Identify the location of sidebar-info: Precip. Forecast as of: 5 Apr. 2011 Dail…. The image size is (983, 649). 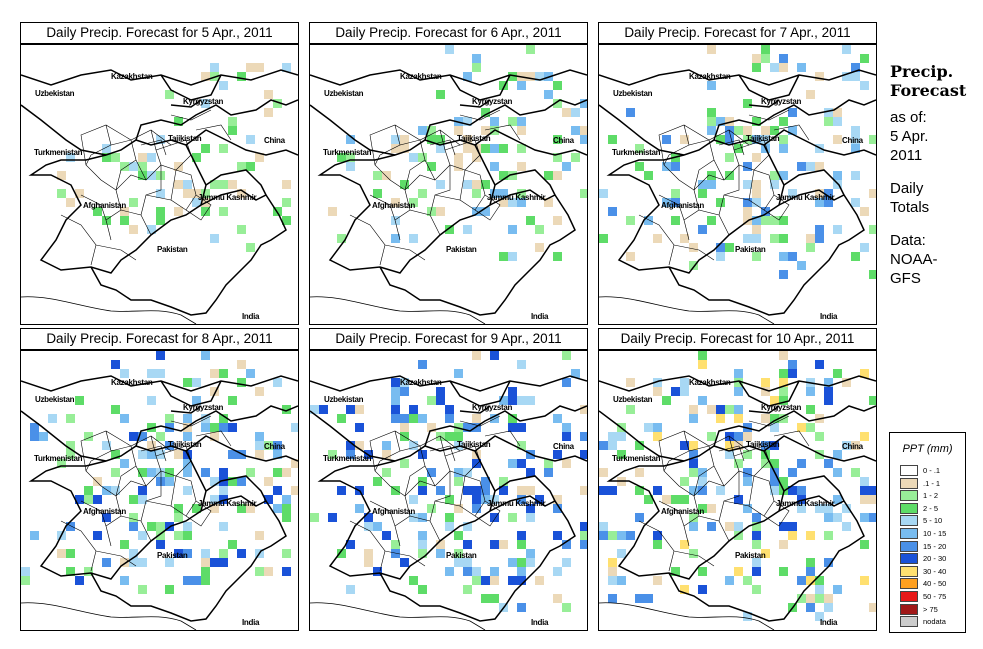
(935, 175).